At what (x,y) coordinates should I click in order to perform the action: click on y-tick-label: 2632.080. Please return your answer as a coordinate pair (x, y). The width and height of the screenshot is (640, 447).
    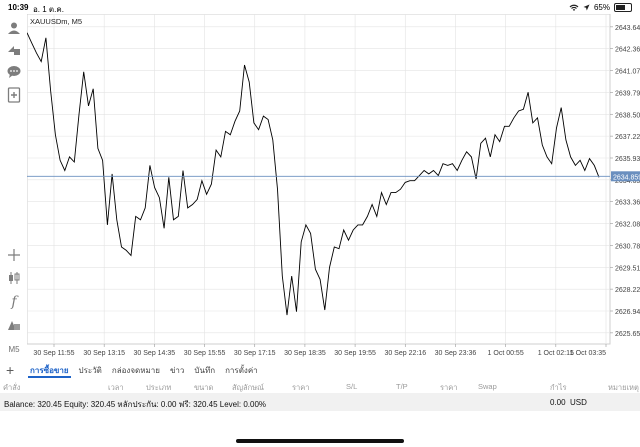
    Looking at the image, I should click on (627, 225).